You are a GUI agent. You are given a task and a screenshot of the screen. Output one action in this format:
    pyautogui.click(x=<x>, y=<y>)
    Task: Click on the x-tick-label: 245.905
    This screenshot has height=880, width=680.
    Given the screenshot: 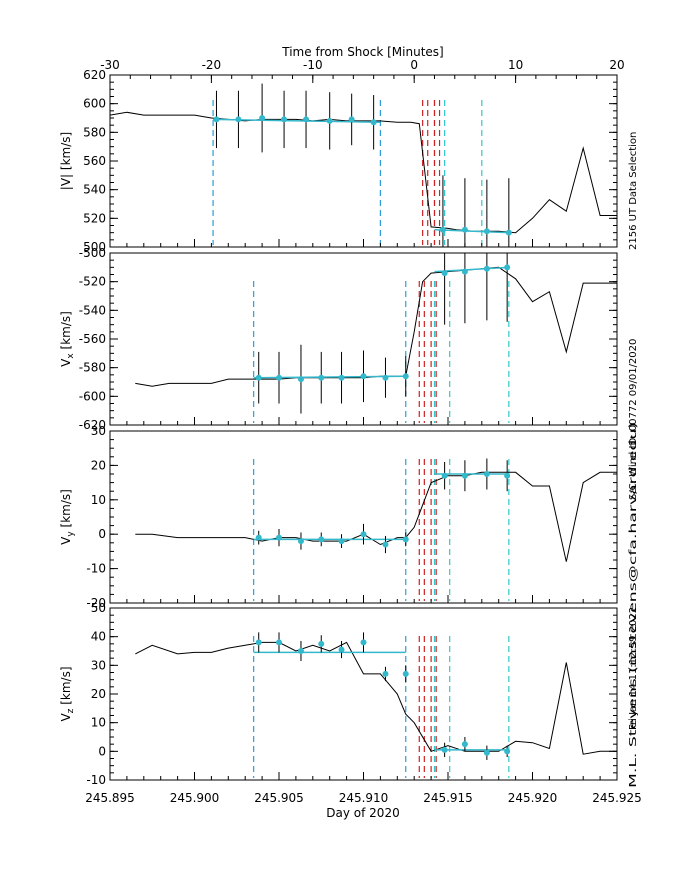 What is the action you would take?
    pyautogui.click(x=279, y=798)
    